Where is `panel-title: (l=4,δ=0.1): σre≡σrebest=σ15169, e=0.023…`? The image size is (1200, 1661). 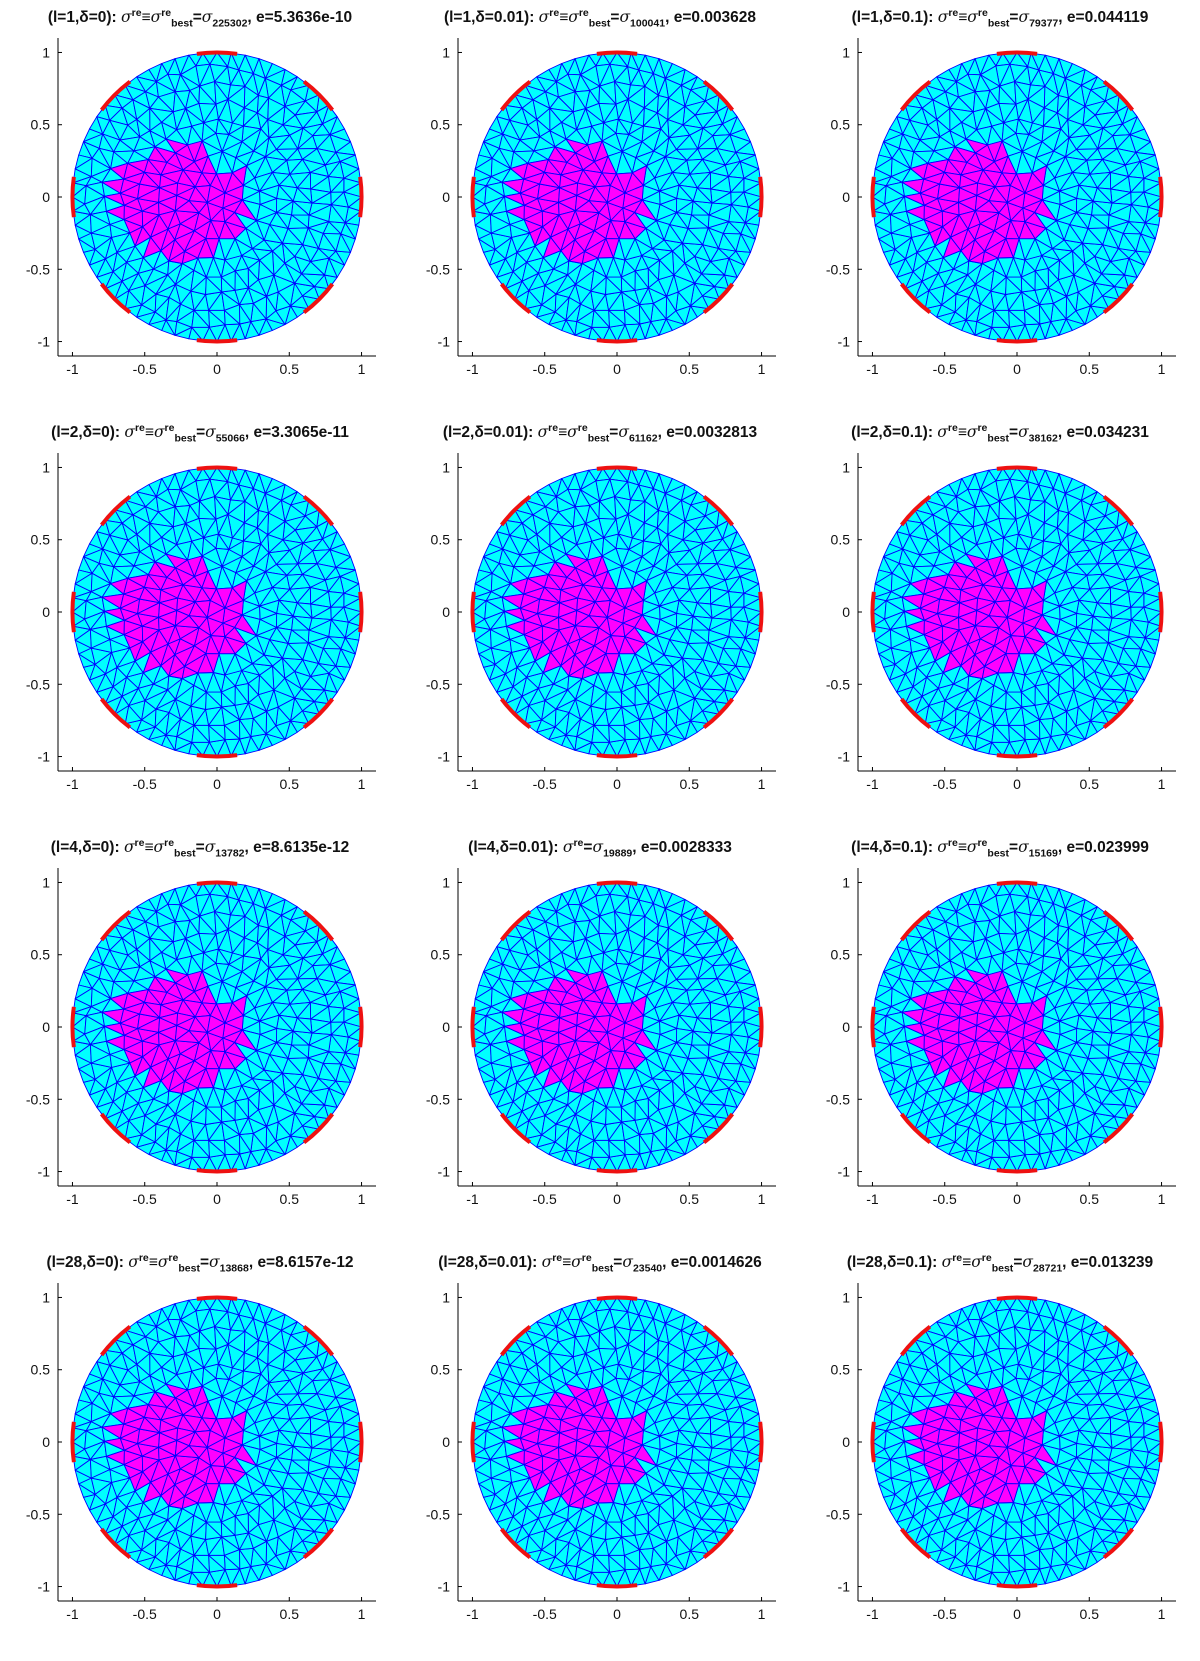 panel-title: (l=4,δ=0.1): σre≡σrebest=σ15169, e=0.023… is located at coordinates (1000, 848).